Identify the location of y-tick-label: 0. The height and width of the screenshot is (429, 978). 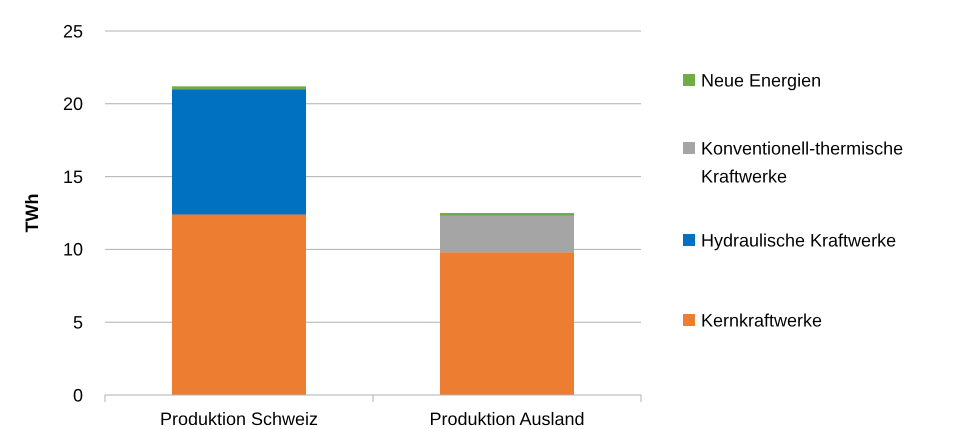
(77, 395).